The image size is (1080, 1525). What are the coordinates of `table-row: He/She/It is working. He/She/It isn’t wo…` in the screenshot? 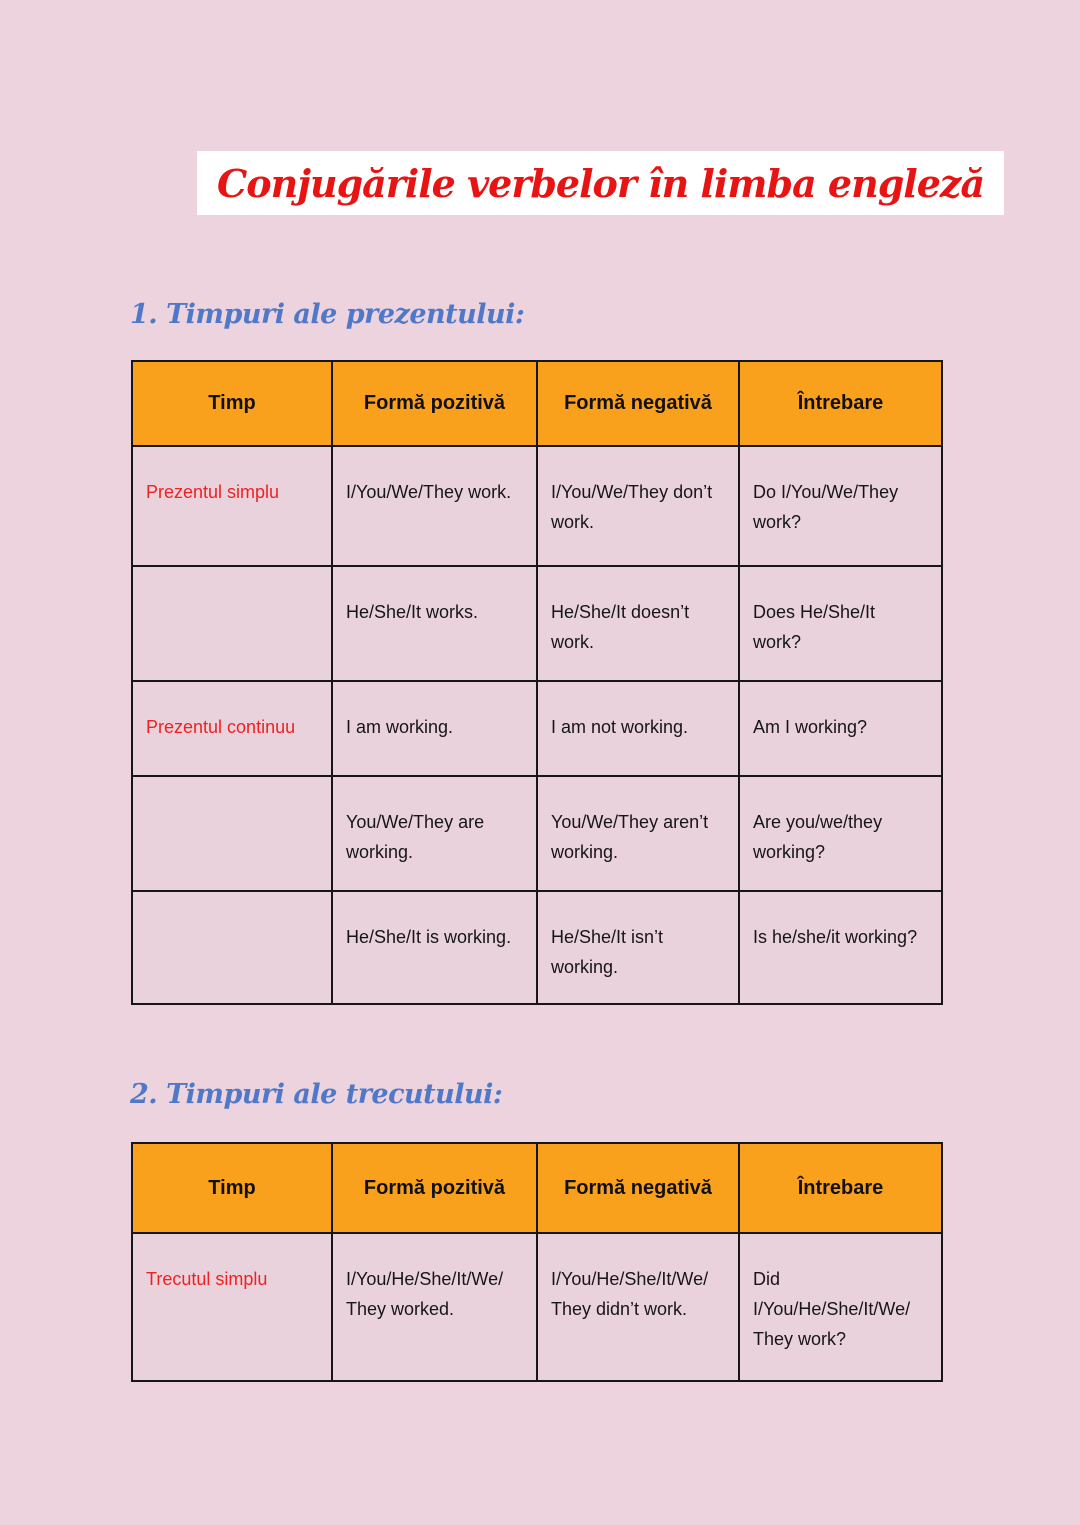 It's located at (537, 947).